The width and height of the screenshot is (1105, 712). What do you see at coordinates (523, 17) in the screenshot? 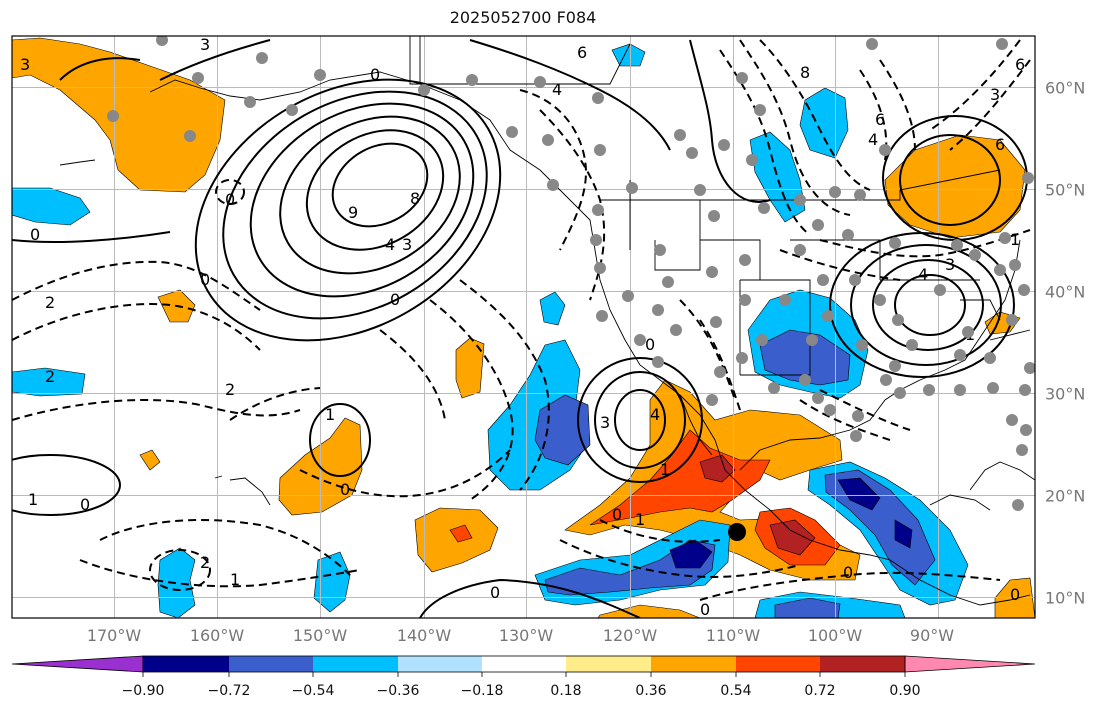
I see `map-title: 2025052700 F084` at bounding box center [523, 17].